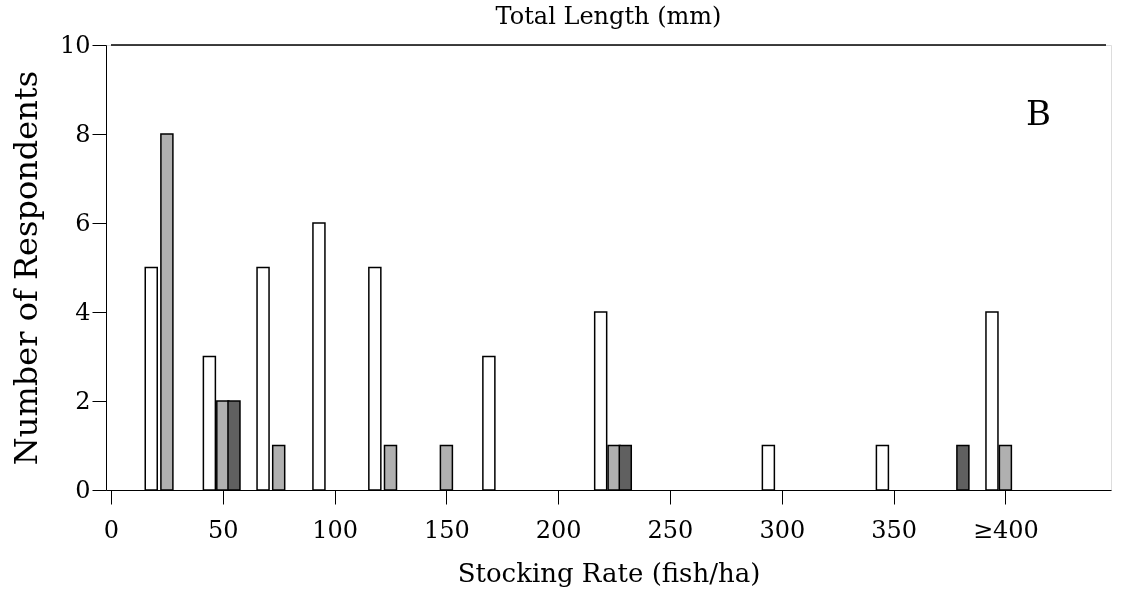 The width and height of the screenshot is (1121, 596). What do you see at coordinates (782, 529) in the screenshot?
I see `x-tick-label: 300` at bounding box center [782, 529].